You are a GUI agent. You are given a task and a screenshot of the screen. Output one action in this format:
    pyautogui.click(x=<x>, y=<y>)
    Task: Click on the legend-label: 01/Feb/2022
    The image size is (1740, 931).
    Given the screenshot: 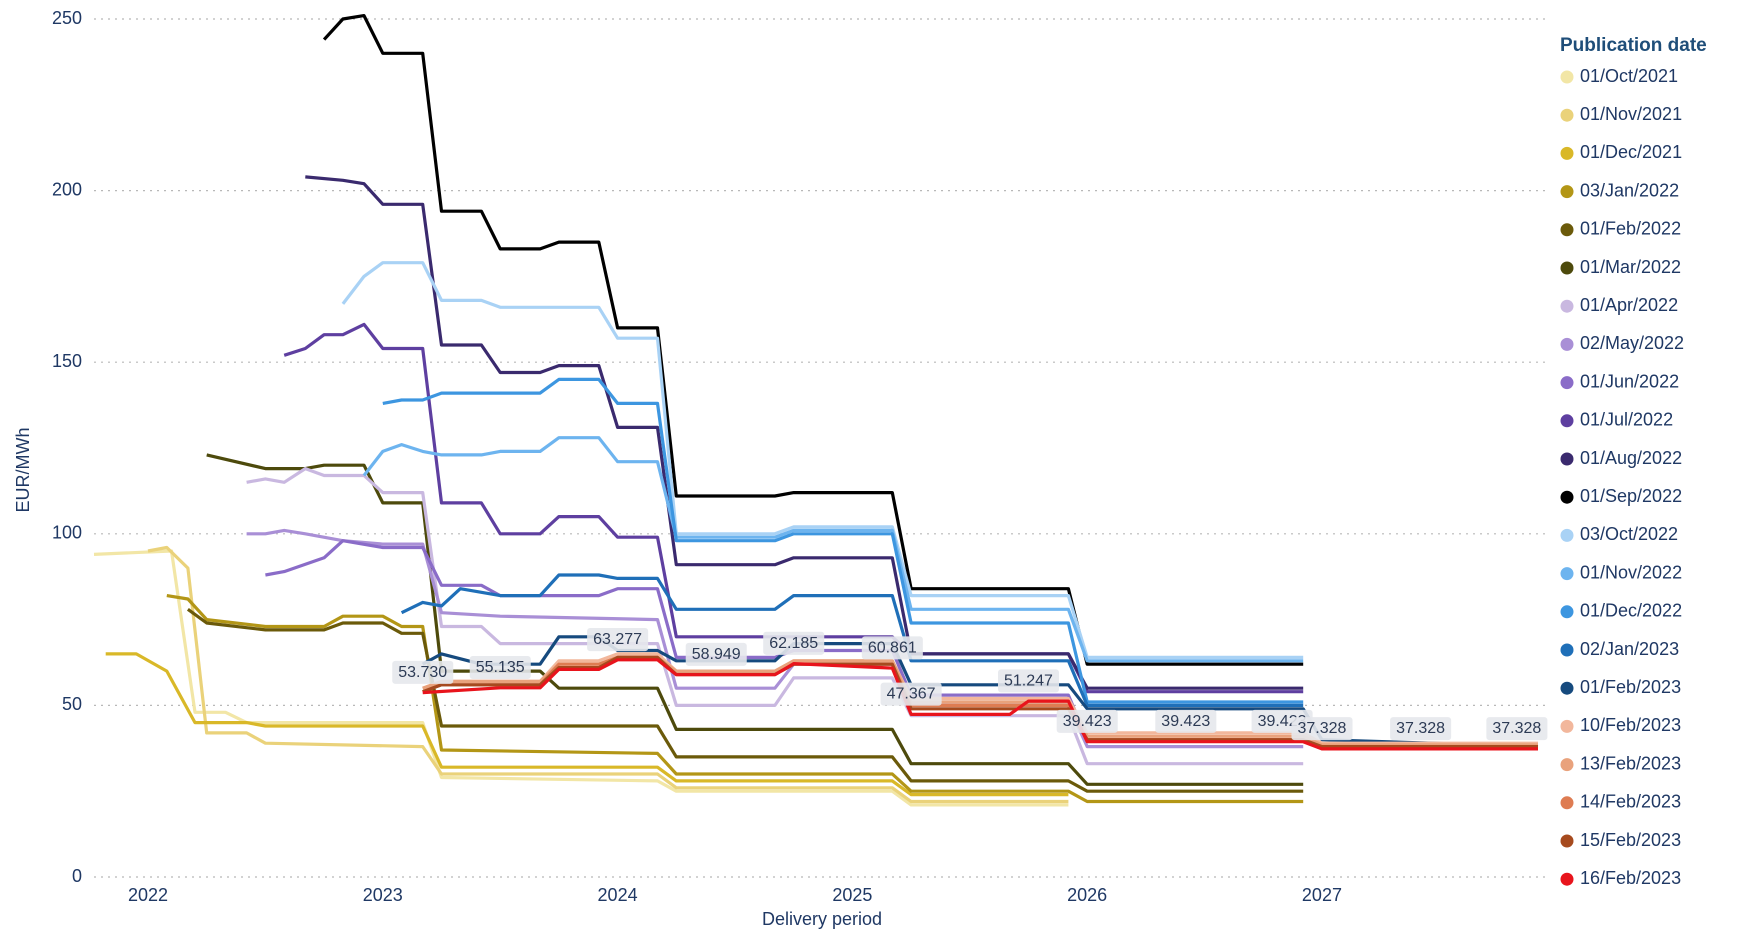 What is the action you would take?
    pyautogui.click(x=1630, y=229)
    